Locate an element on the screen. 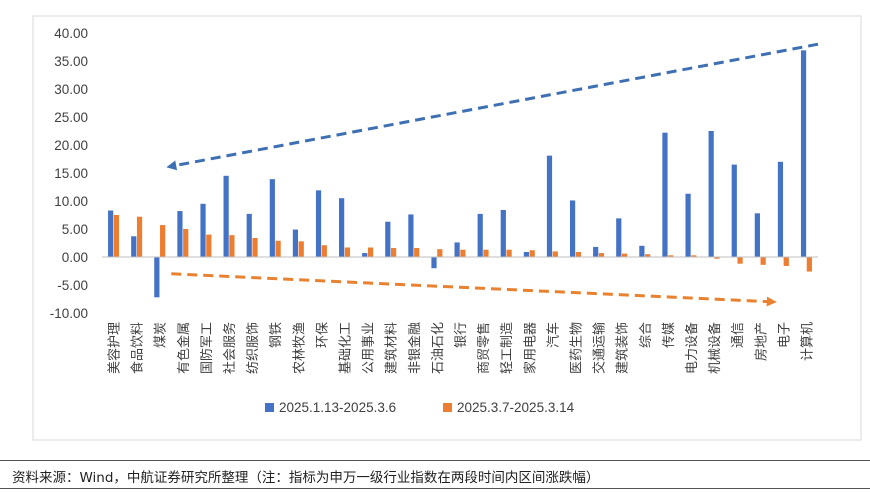 The height and width of the screenshot is (492, 870). y-tick-label: -5.00 is located at coordinates (72, 285).